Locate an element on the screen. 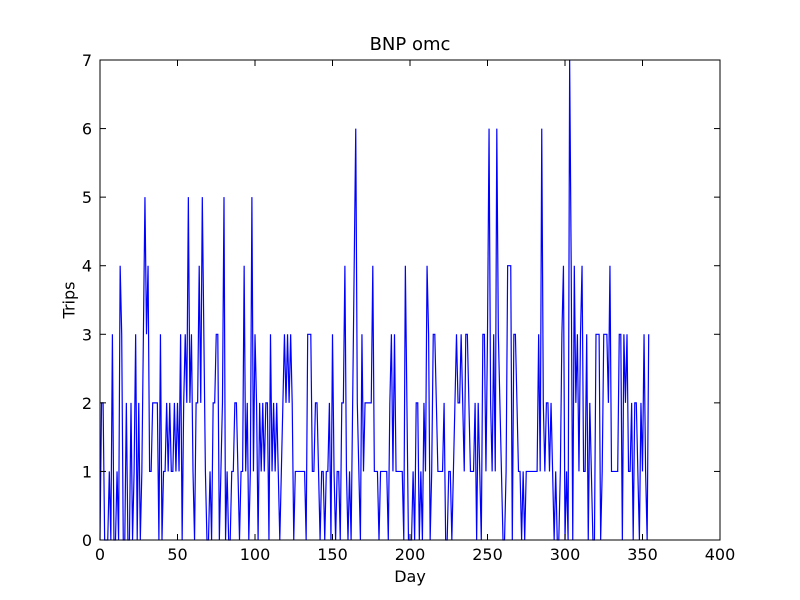 The height and width of the screenshot is (600, 800). x-tick-label: 250 is located at coordinates (487, 554).